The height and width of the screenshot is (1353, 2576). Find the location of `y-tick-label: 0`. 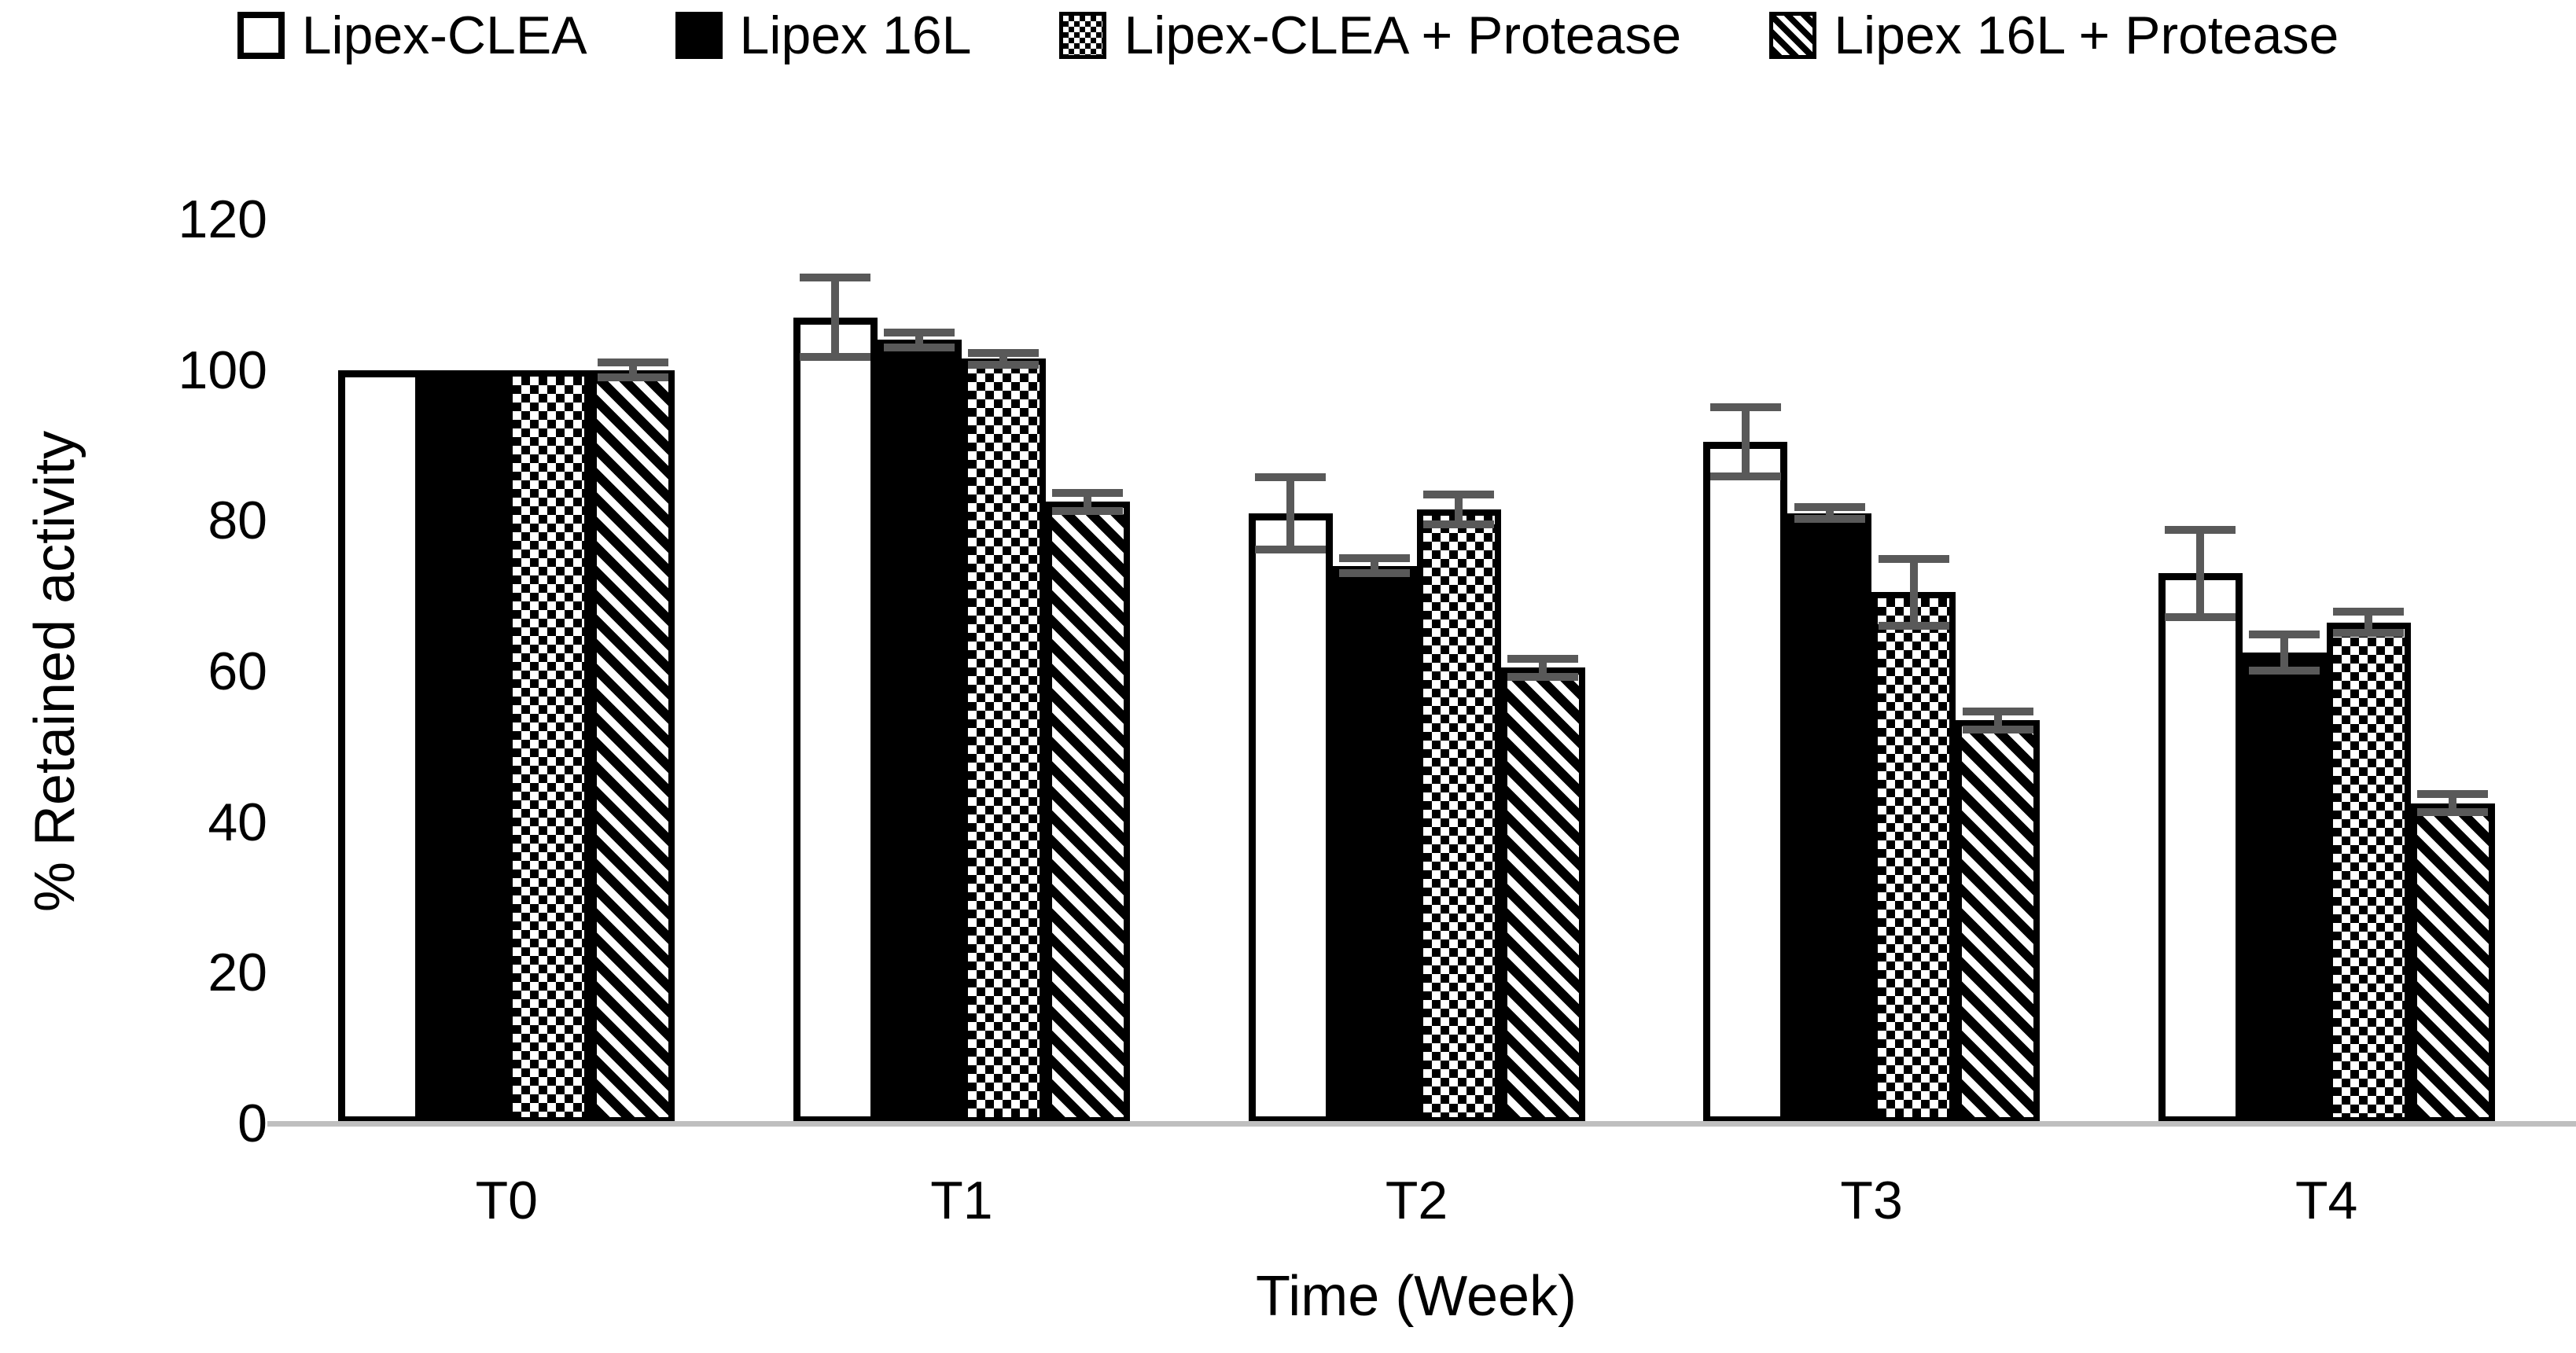

y-tick-label: 0 is located at coordinates (252, 1123).